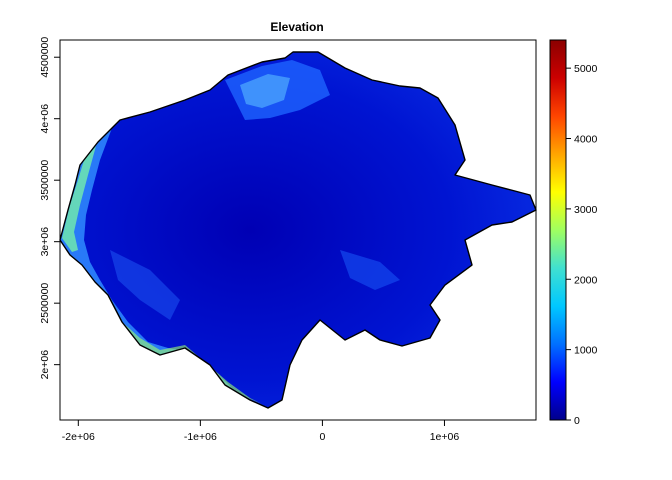 The width and height of the screenshot is (672, 480). Describe the element at coordinates (586, 280) in the screenshot. I see `legend-tick-label: 2000` at that location.